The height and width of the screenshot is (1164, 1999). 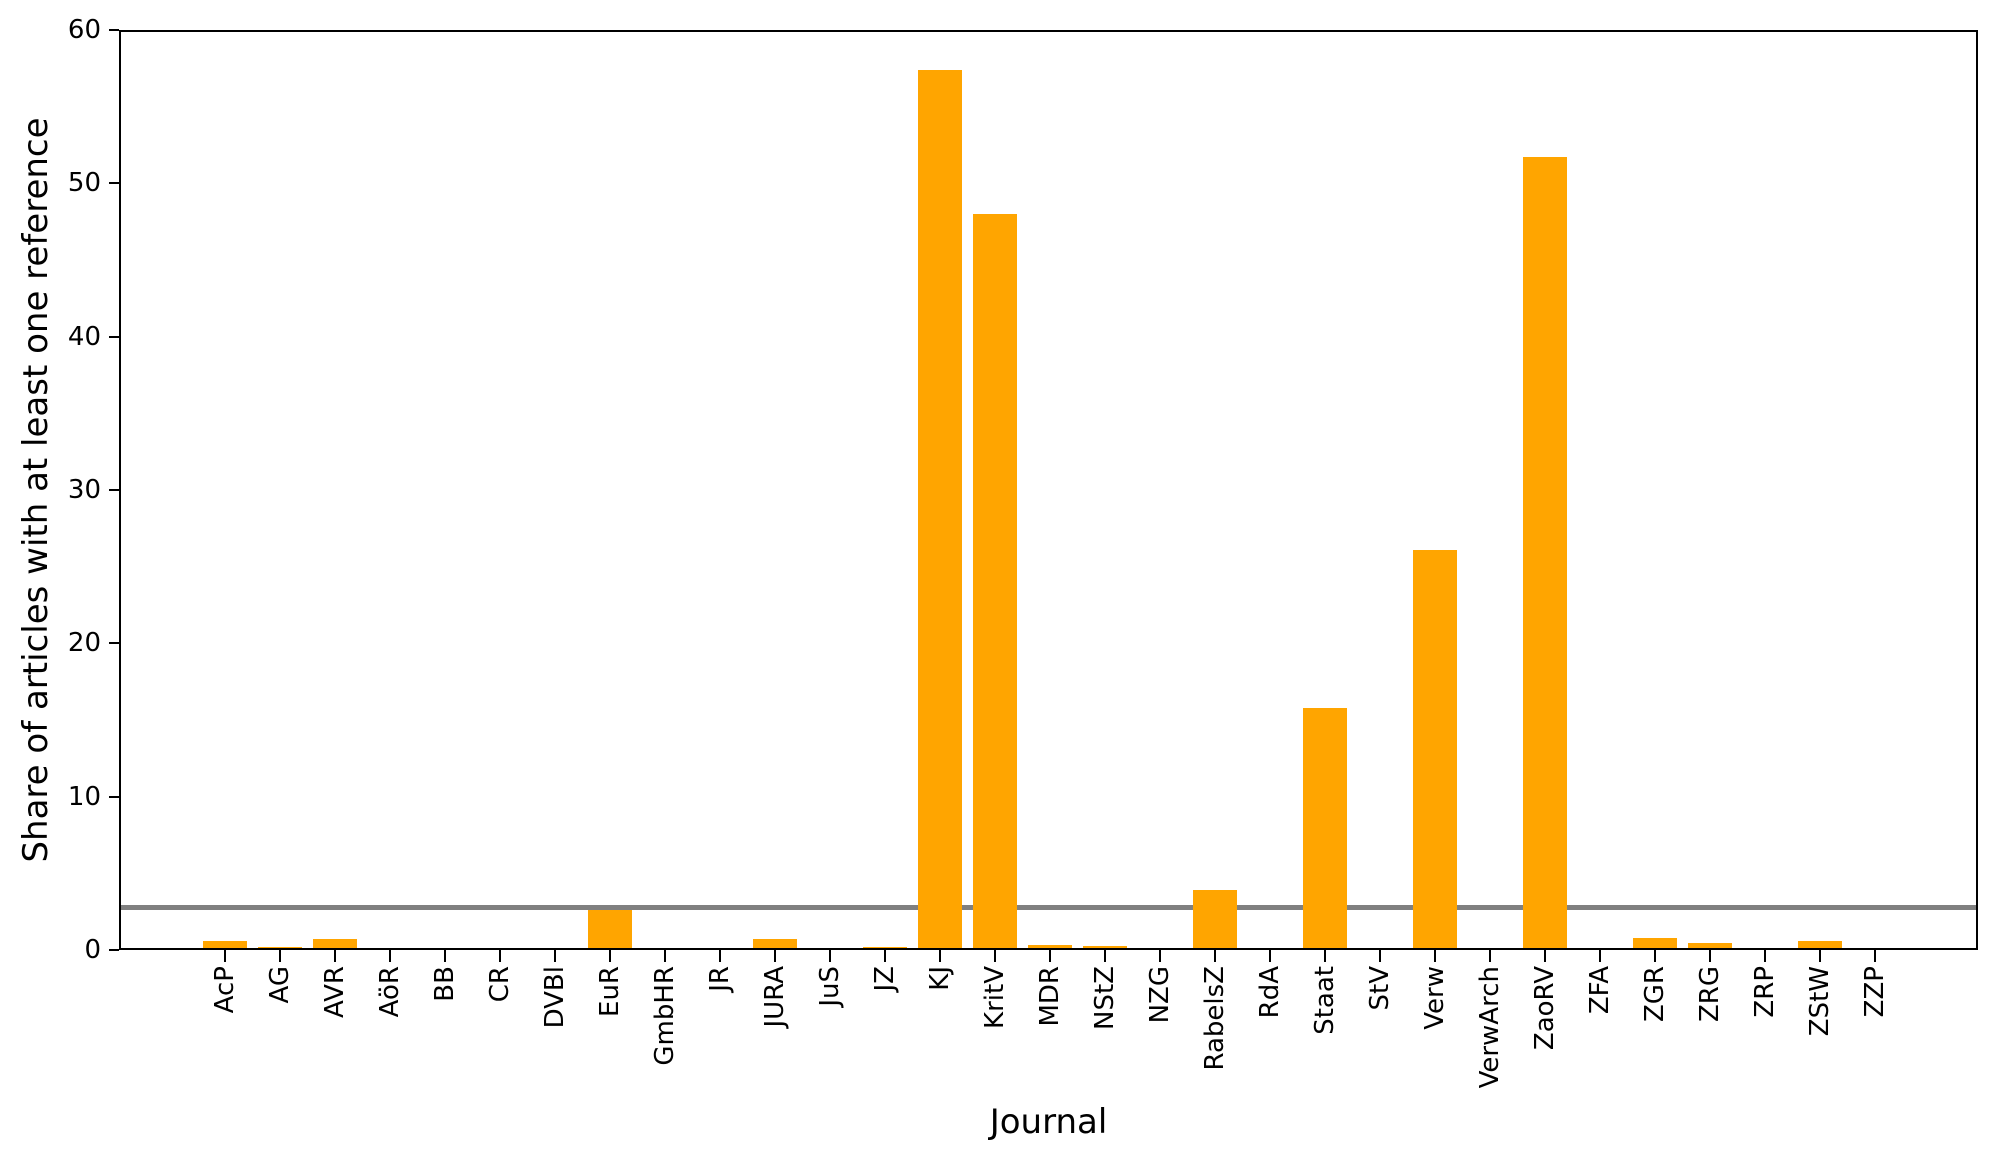 What do you see at coordinates (830, 986) in the screenshot?
I see `x-tick-label-text: JuS` at bounding box center [830, 986].